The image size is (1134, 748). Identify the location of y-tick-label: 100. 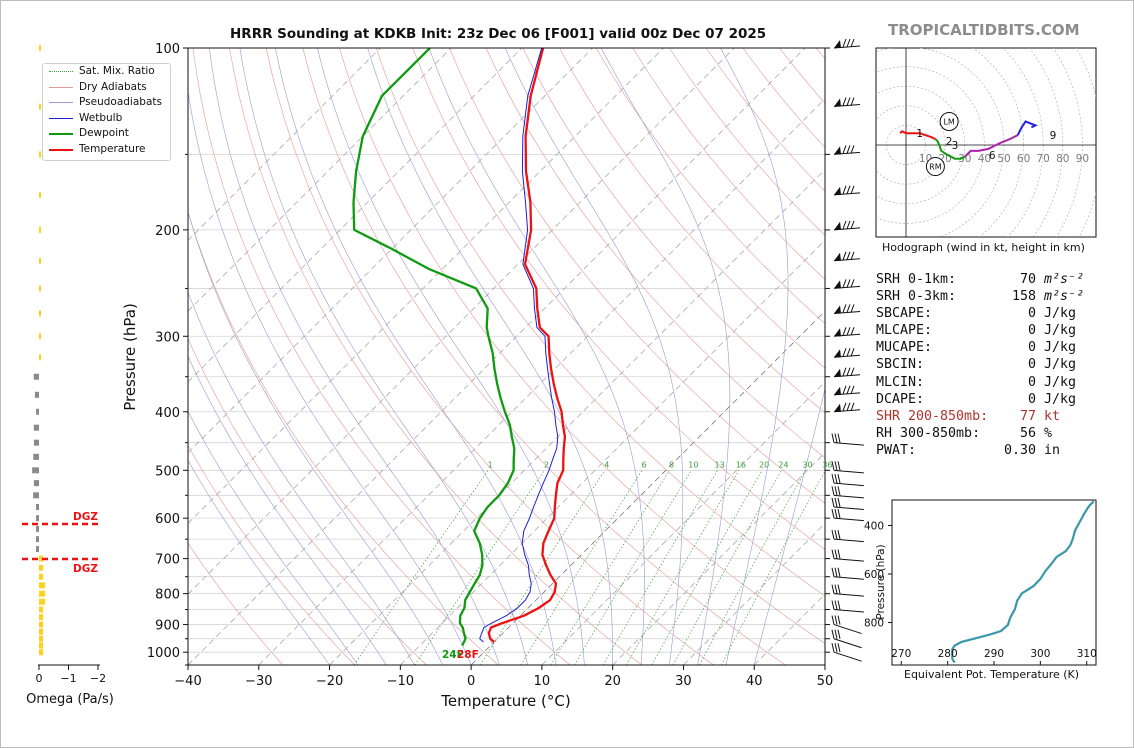
(167, 49).